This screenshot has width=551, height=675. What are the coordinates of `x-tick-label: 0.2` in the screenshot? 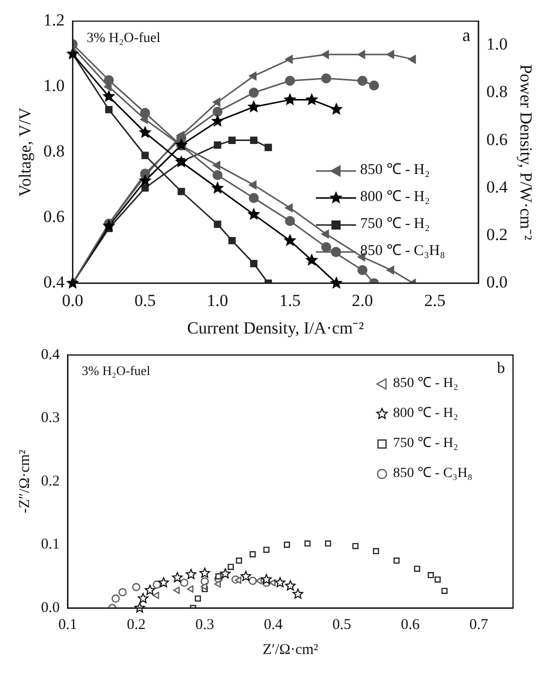 It's located at (136, 624).